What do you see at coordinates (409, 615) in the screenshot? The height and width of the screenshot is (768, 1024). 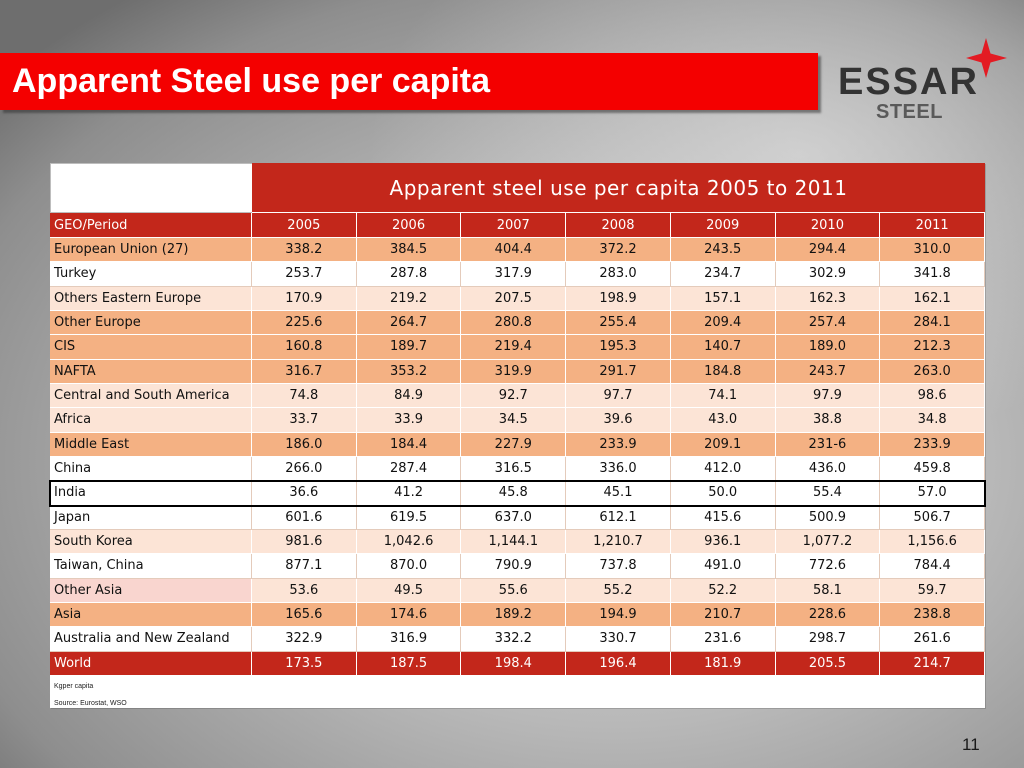 I see `cell-value: 174.6` at bounding box center [409, 615].